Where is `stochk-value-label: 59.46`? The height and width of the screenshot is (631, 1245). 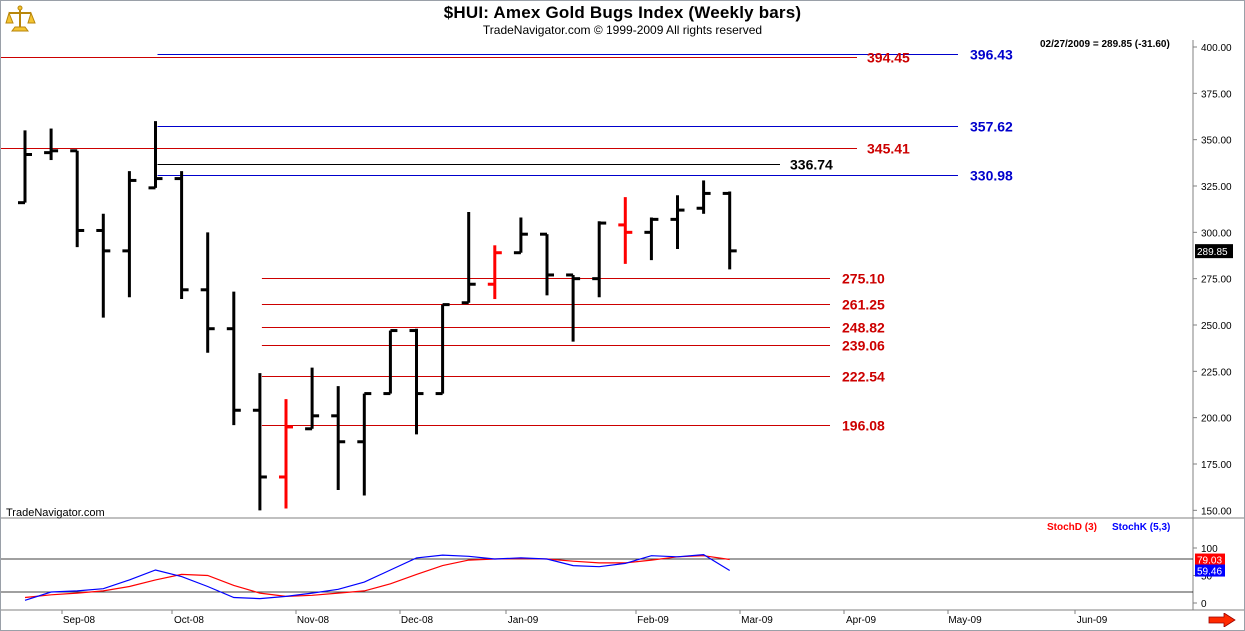 stochk-value-label: 59.46 is located at coordinates (1209, 572).